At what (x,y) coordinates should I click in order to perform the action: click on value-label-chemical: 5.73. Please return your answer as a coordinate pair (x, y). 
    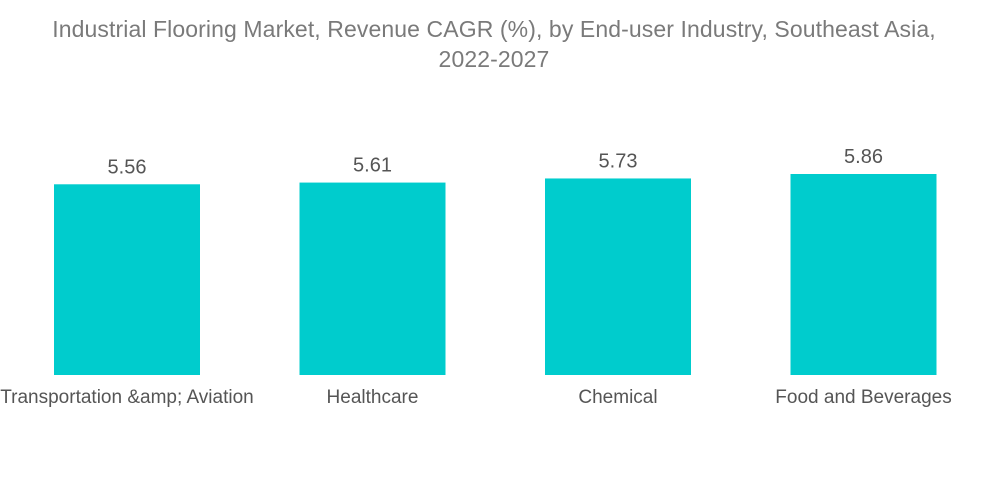
    Looking at the image, I should click on (618, 161).